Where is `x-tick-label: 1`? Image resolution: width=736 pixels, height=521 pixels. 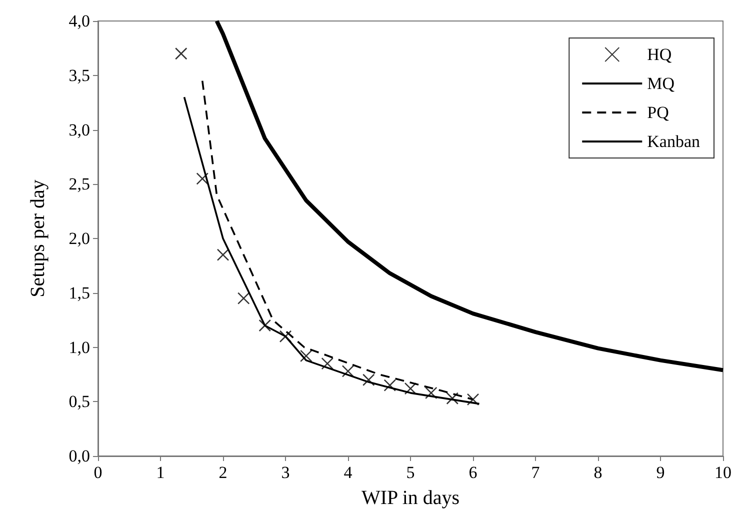 x-tick-label: 1 is located at coordinates (160, 472).